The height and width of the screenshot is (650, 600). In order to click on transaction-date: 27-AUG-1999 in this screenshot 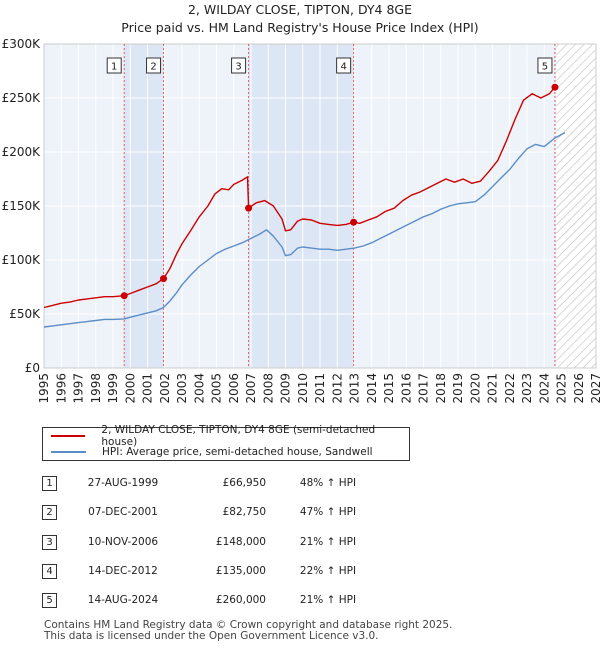, I will do `click(123, 483)`.